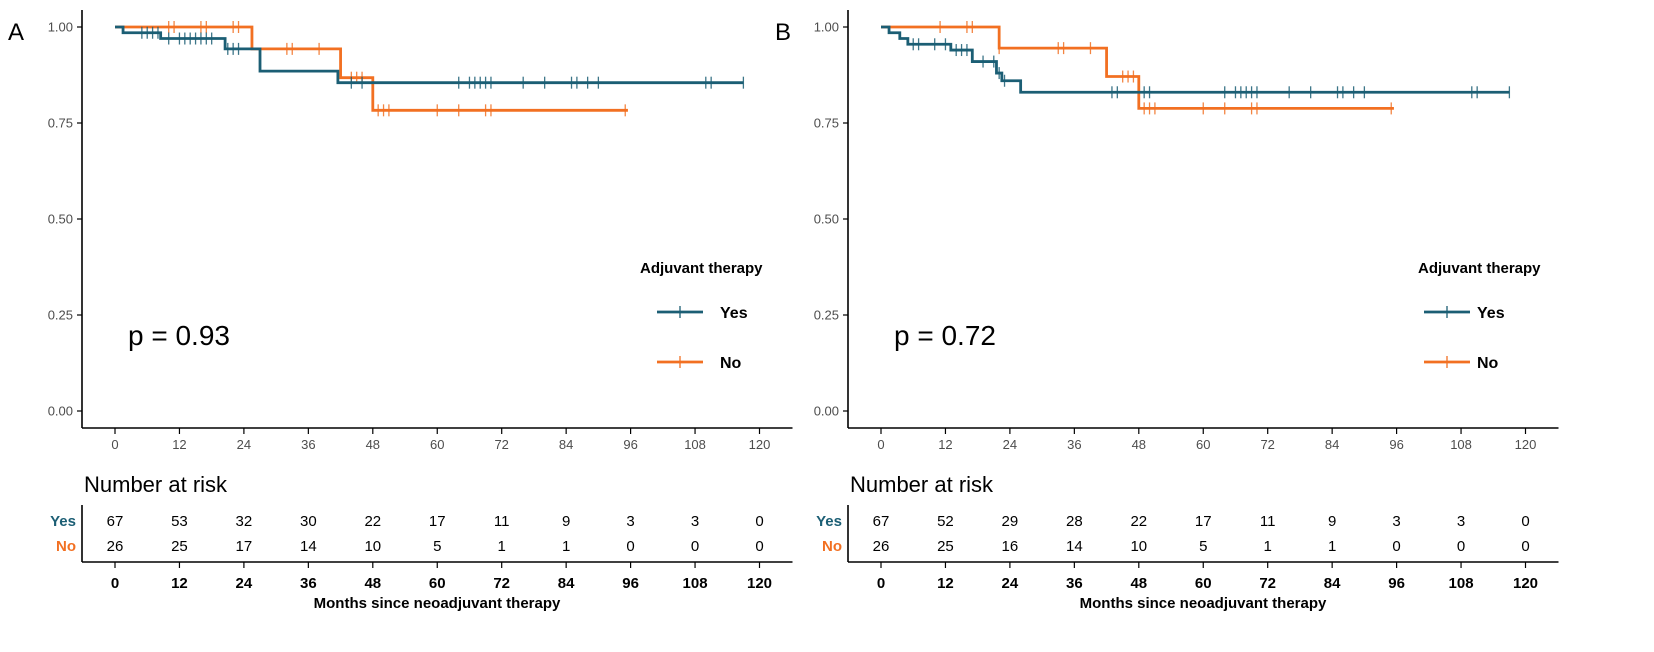  Describe the element at coordinates (1488, 363) in the screenshot. I see `legend-label-no: No` at that location.